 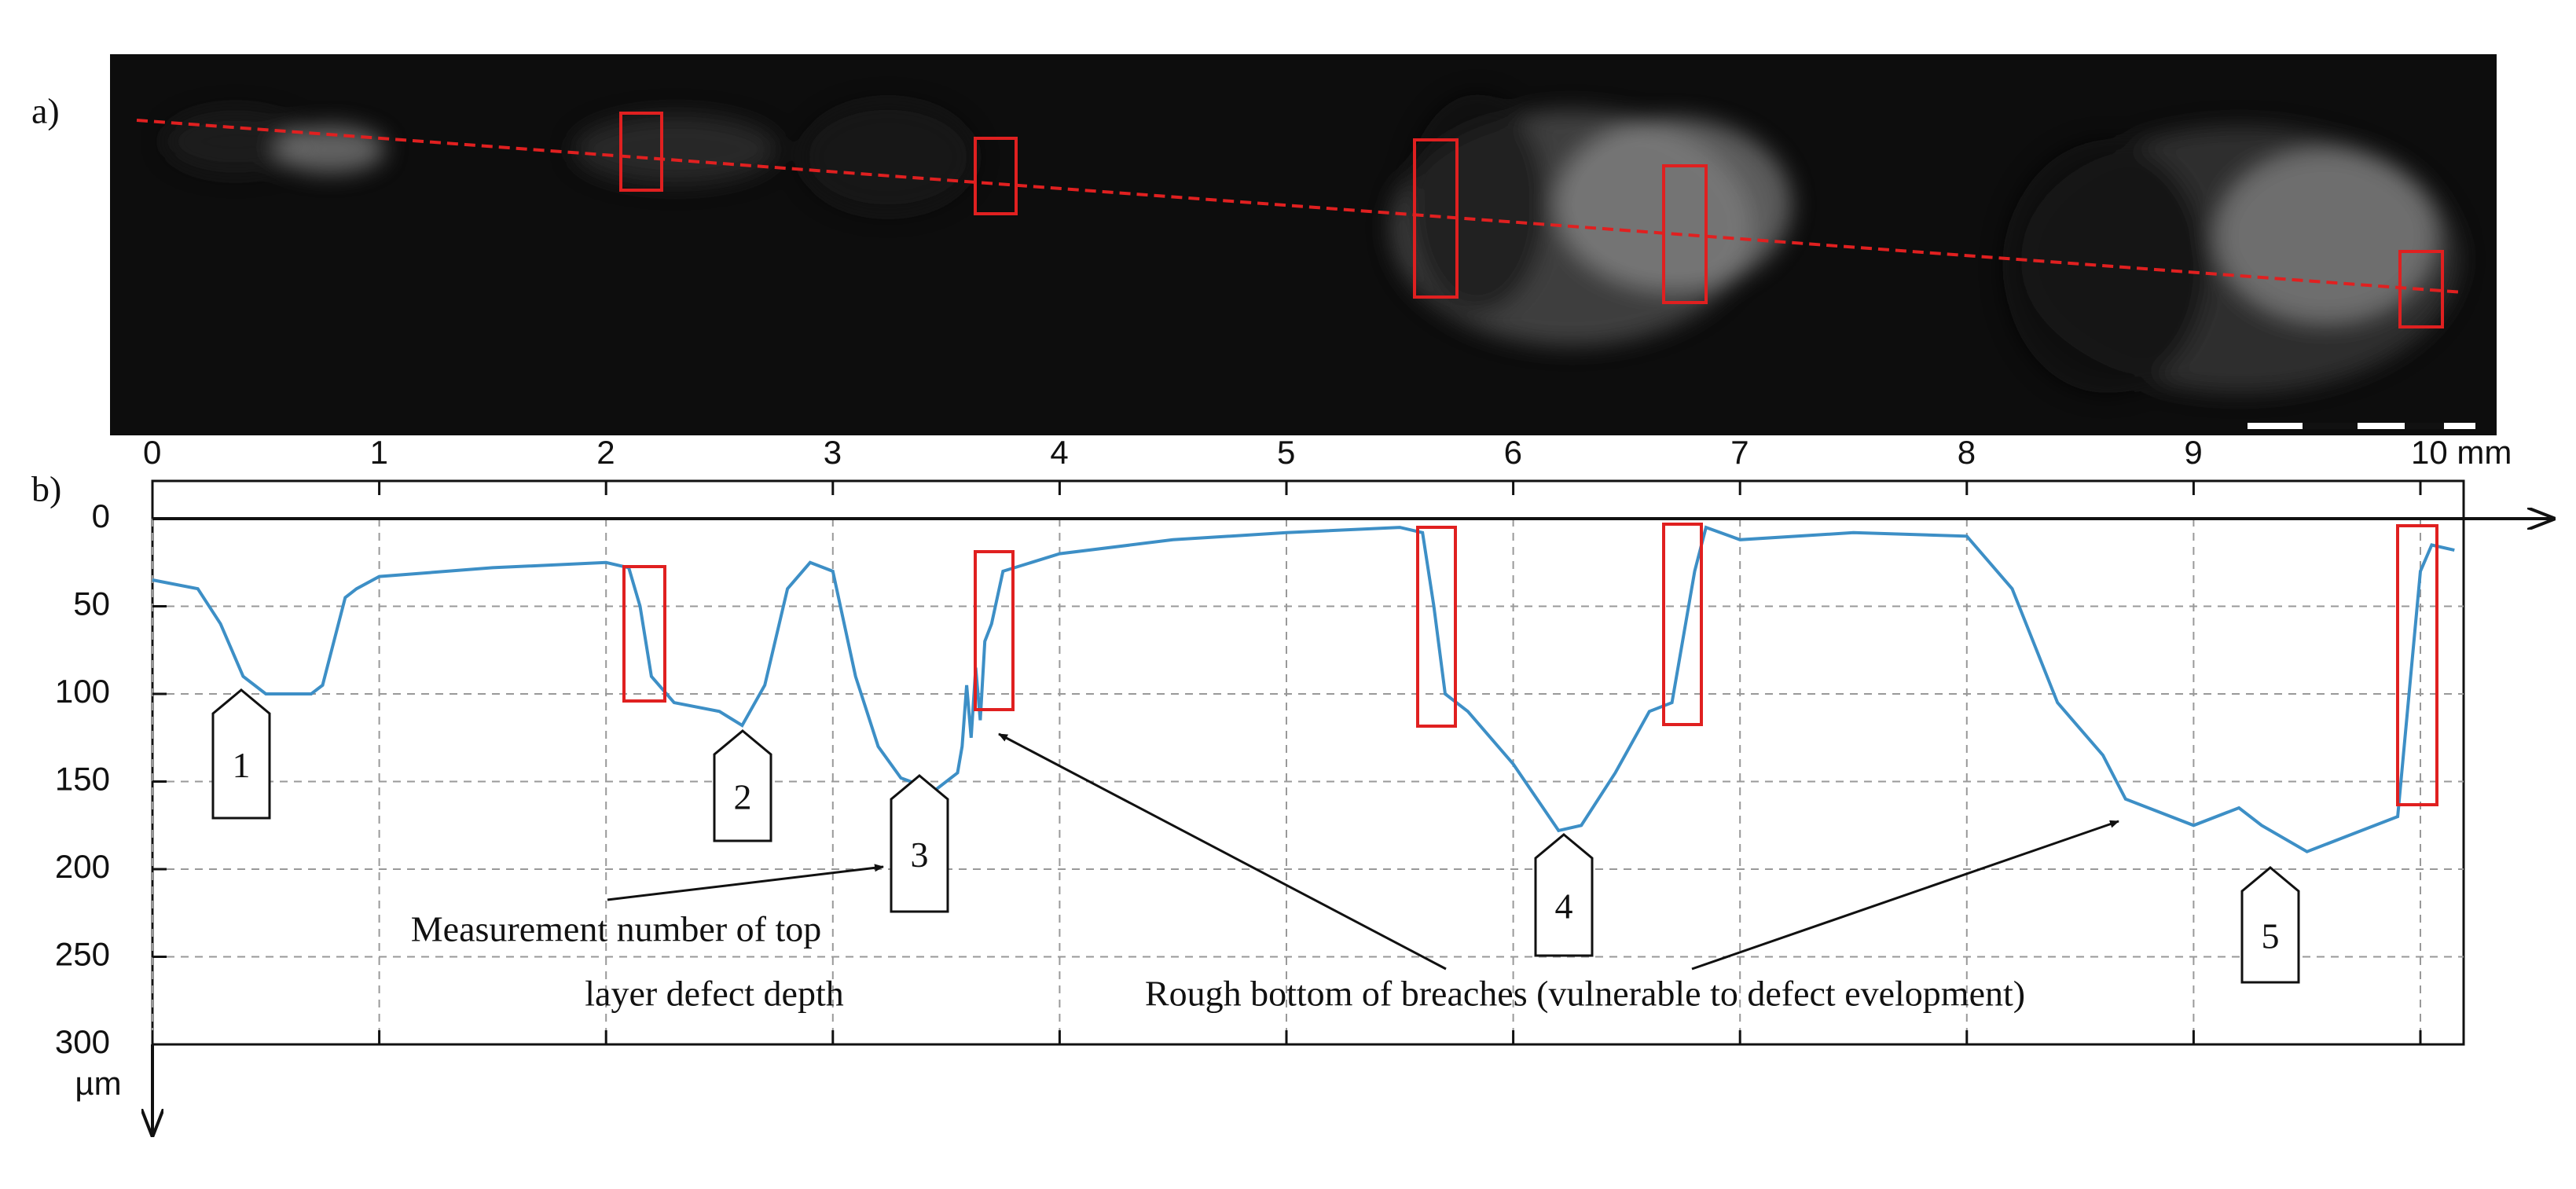 What do you see at coordinates (2461, 452) in the screenshot?
I see `x-tick-label: 10 mm` at bounding box center [2461, 452].